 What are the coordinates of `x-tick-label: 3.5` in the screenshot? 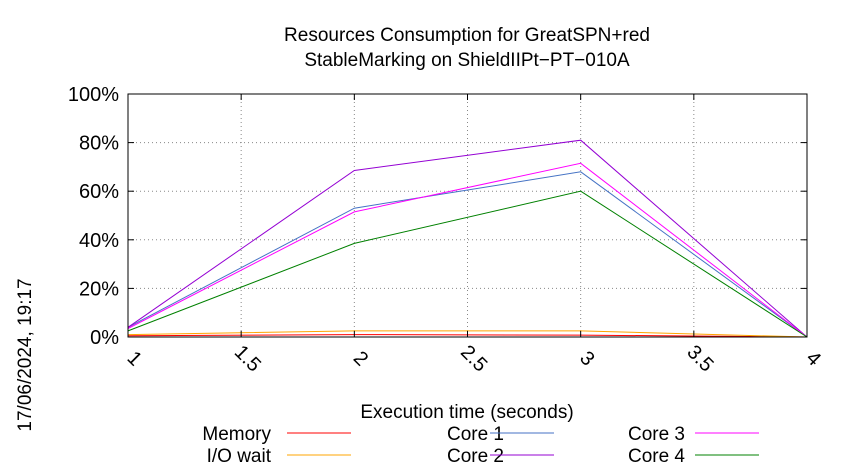 It's located at (699, 358).